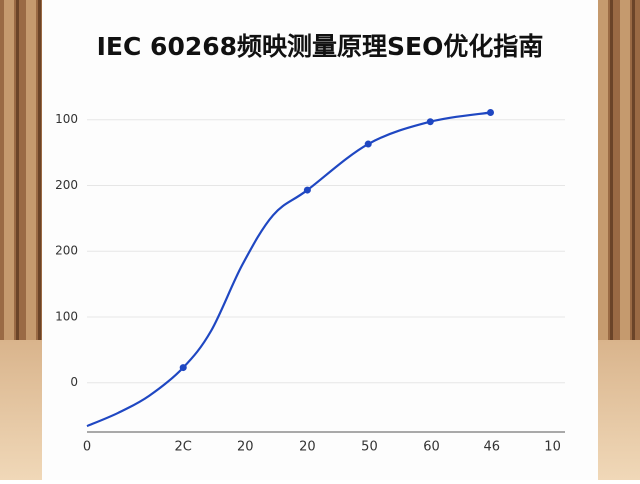 The height and width of the screenshot is (484, 640). I want to click on x-tick-label: 2C, so click(183, 447).